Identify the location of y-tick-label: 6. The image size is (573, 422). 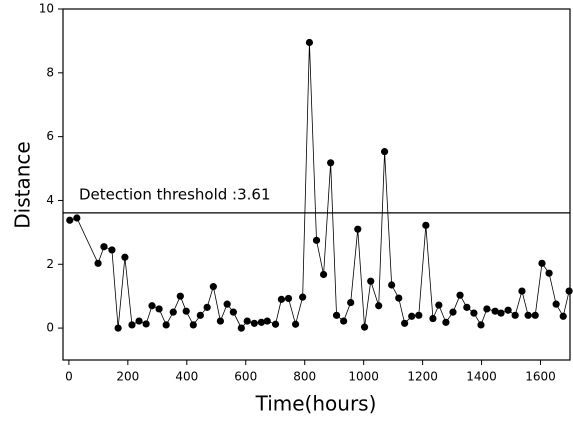
(50, 136).